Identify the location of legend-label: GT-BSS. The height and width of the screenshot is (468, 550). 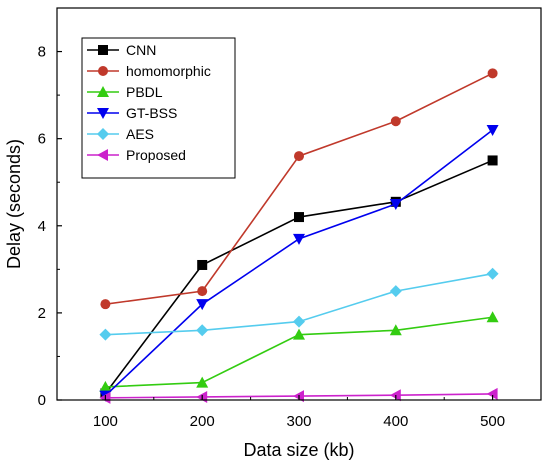
(151, 113).